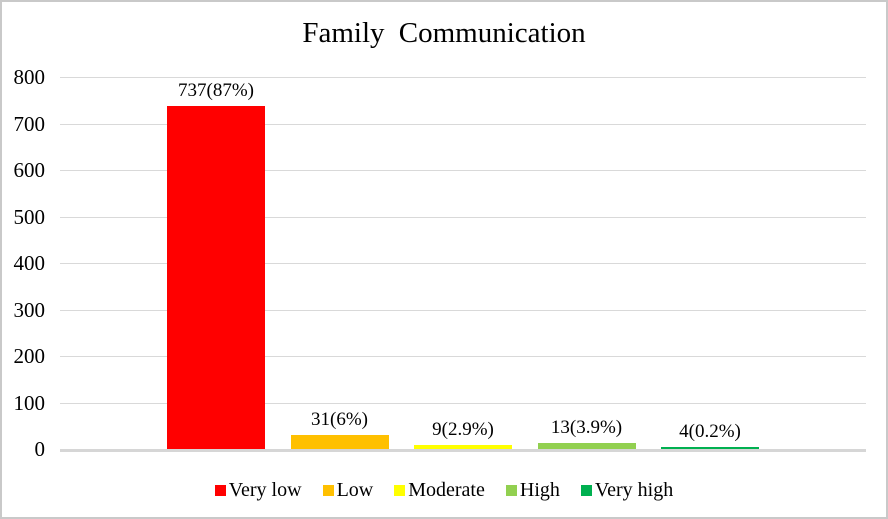  I want to click on y-axis-tick-label: 0, so click(40, 449).